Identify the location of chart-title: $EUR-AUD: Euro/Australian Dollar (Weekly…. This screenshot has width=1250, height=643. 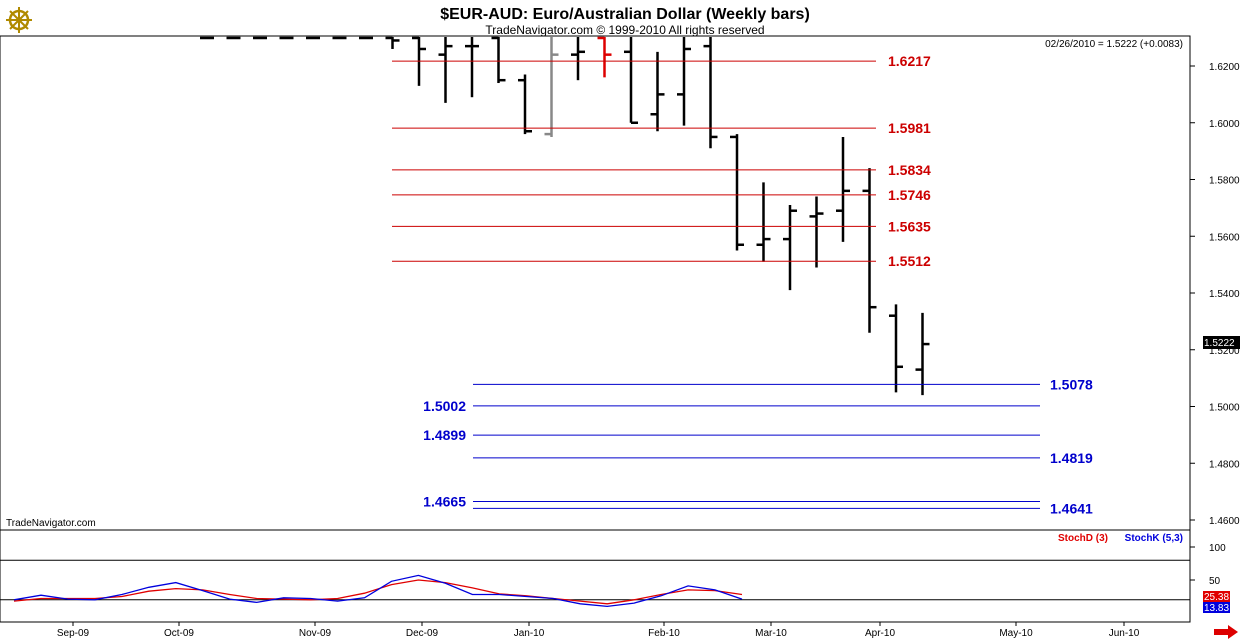
(625, 14).